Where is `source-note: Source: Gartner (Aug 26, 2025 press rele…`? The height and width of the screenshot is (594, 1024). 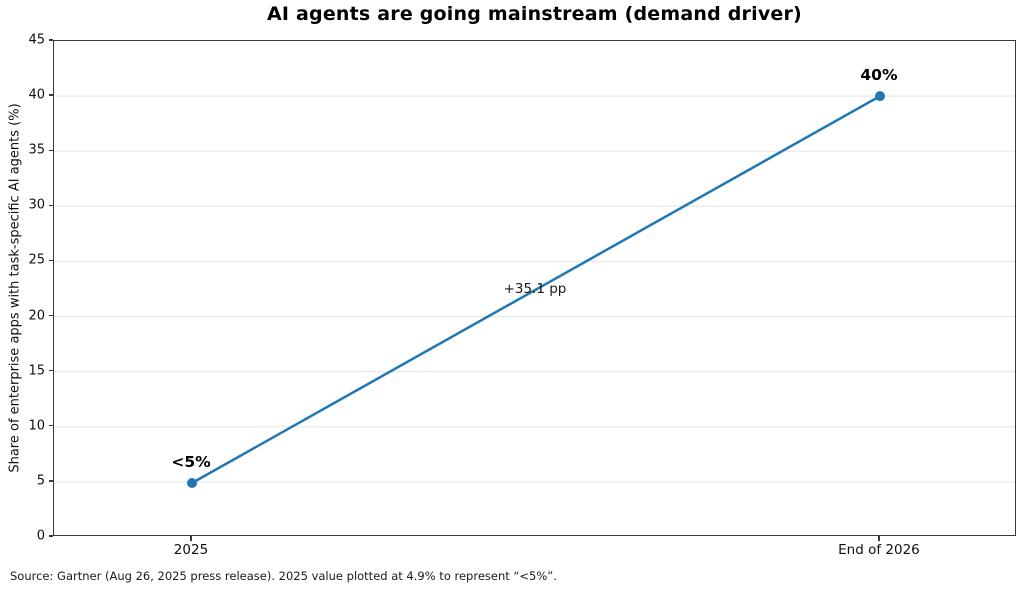
source-note: Source: Gartner (Aug 26, 2025 press rele… is located at coordinates (283, 576).